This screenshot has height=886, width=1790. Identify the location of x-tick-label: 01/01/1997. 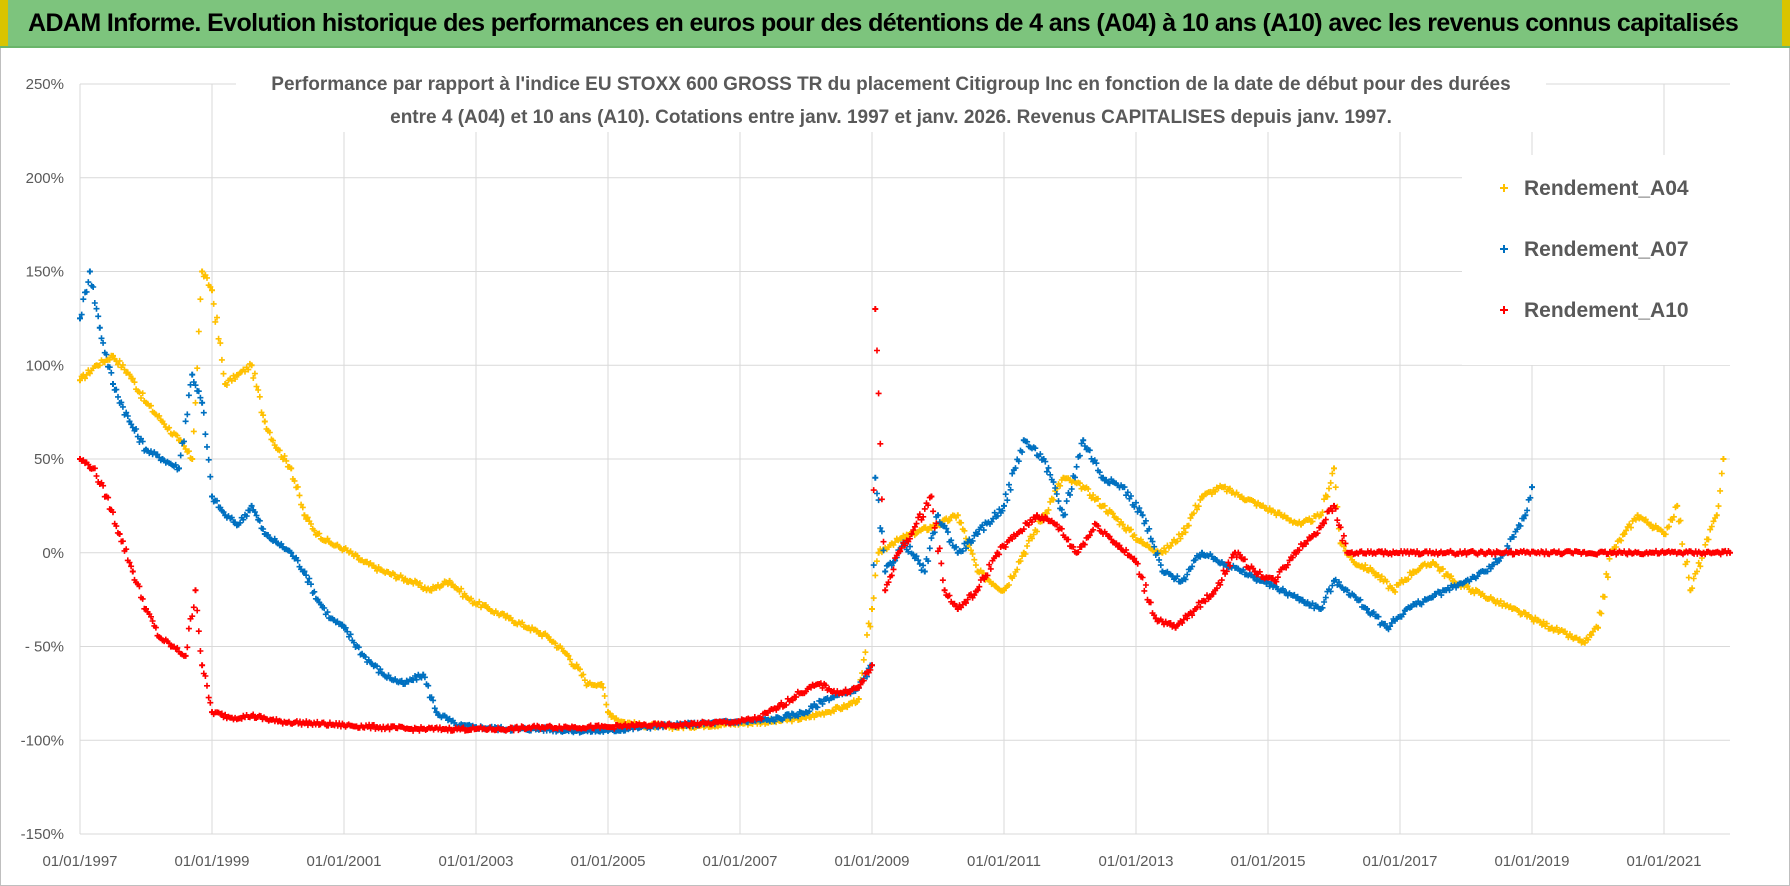
(79, 861).